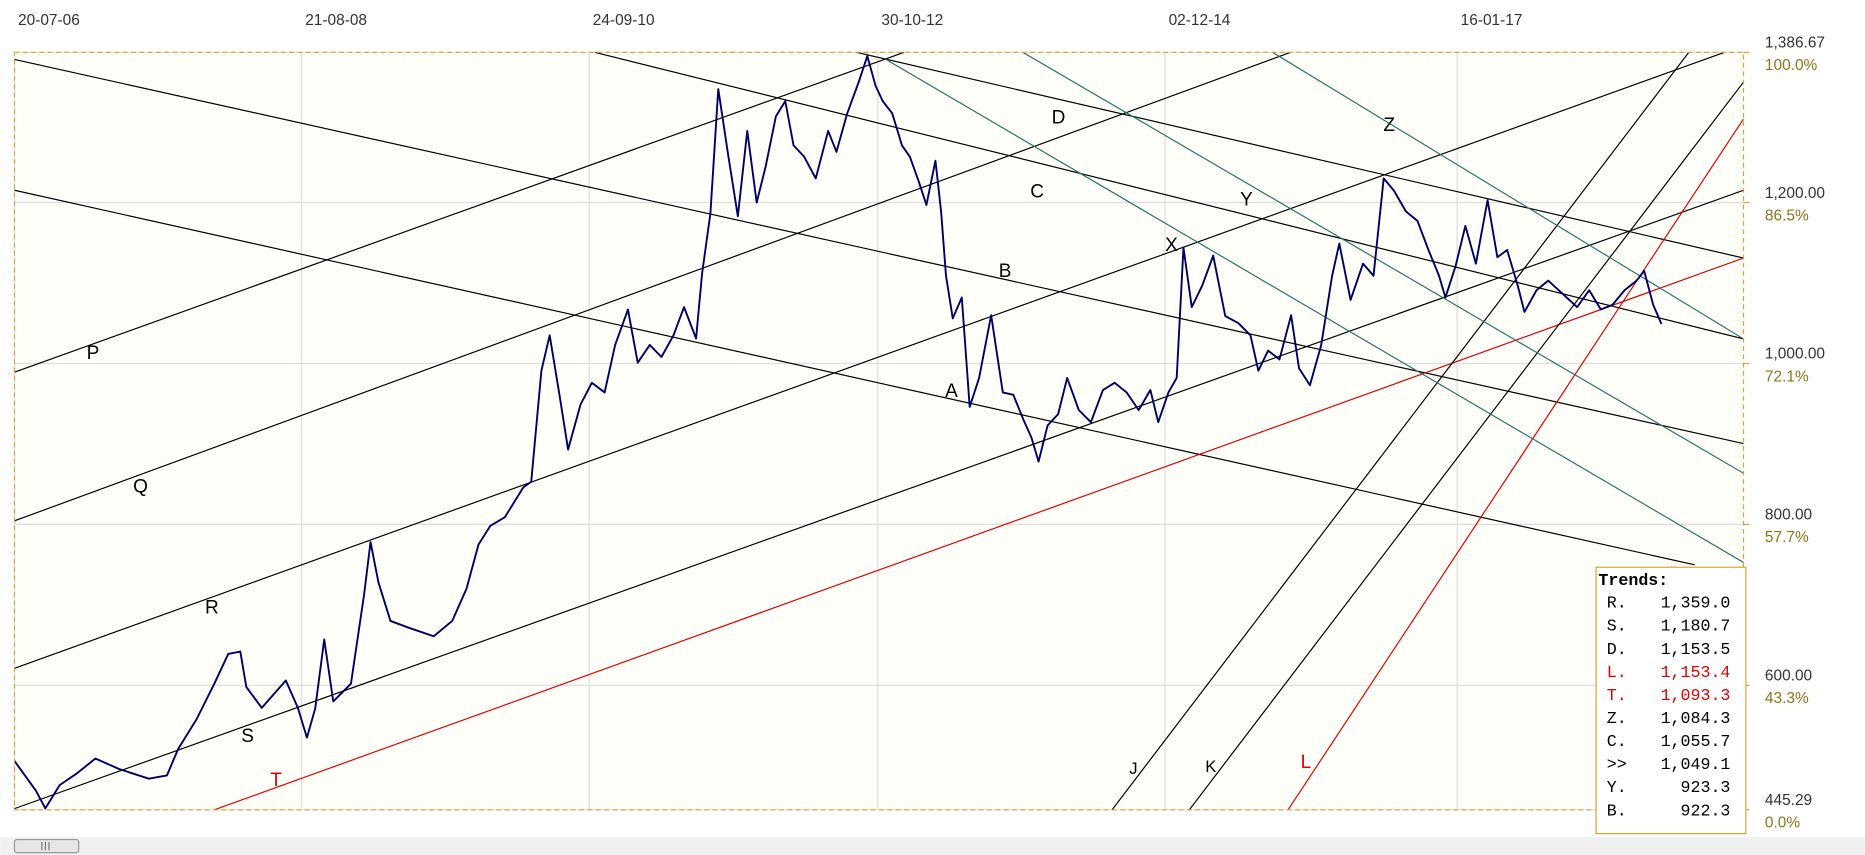 The height and width of the screenshot is (855, 1865). Describe the element at coordinates (1133, 768) in the screenshot. I see `trend-label: J` at that location.